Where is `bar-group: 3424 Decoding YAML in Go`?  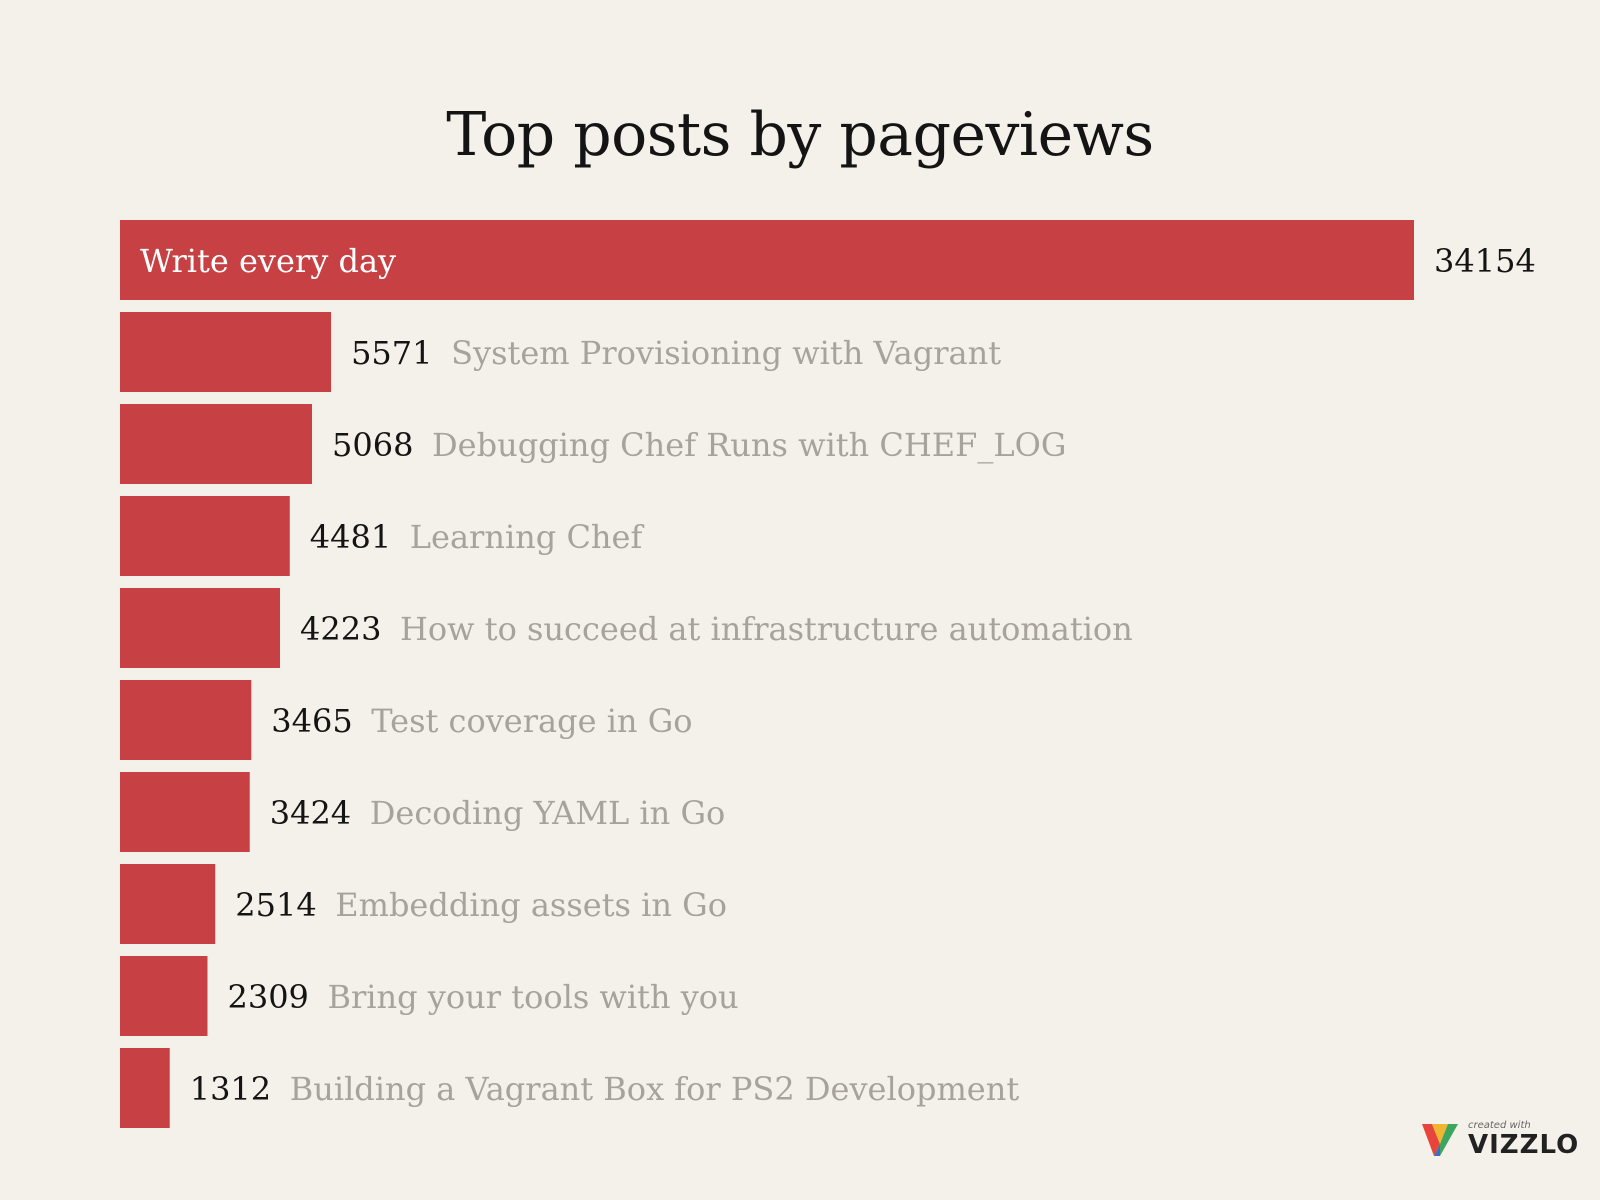 bar-group: 3424 Decoding YAML in Go is located at coordinates (422, 812).